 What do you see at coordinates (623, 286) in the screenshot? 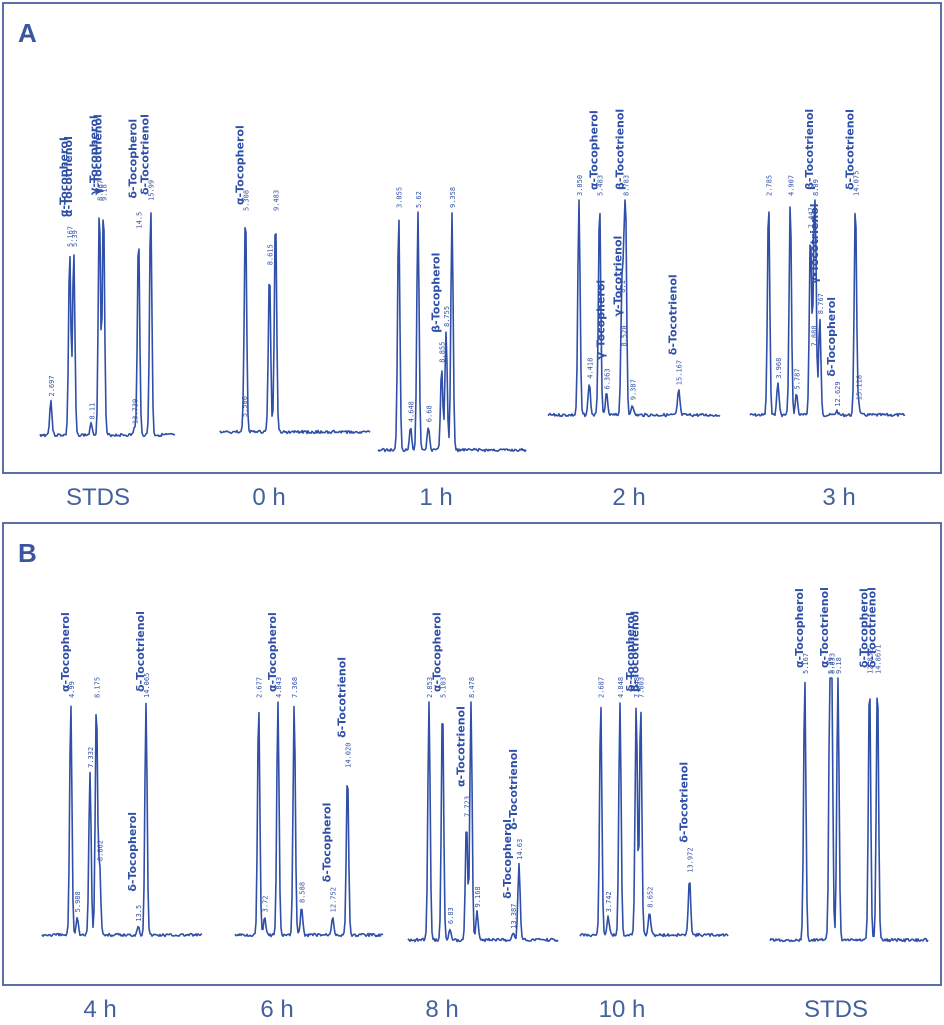
I see `retention-time-label: 8.1` at bounding box center [623, 286].